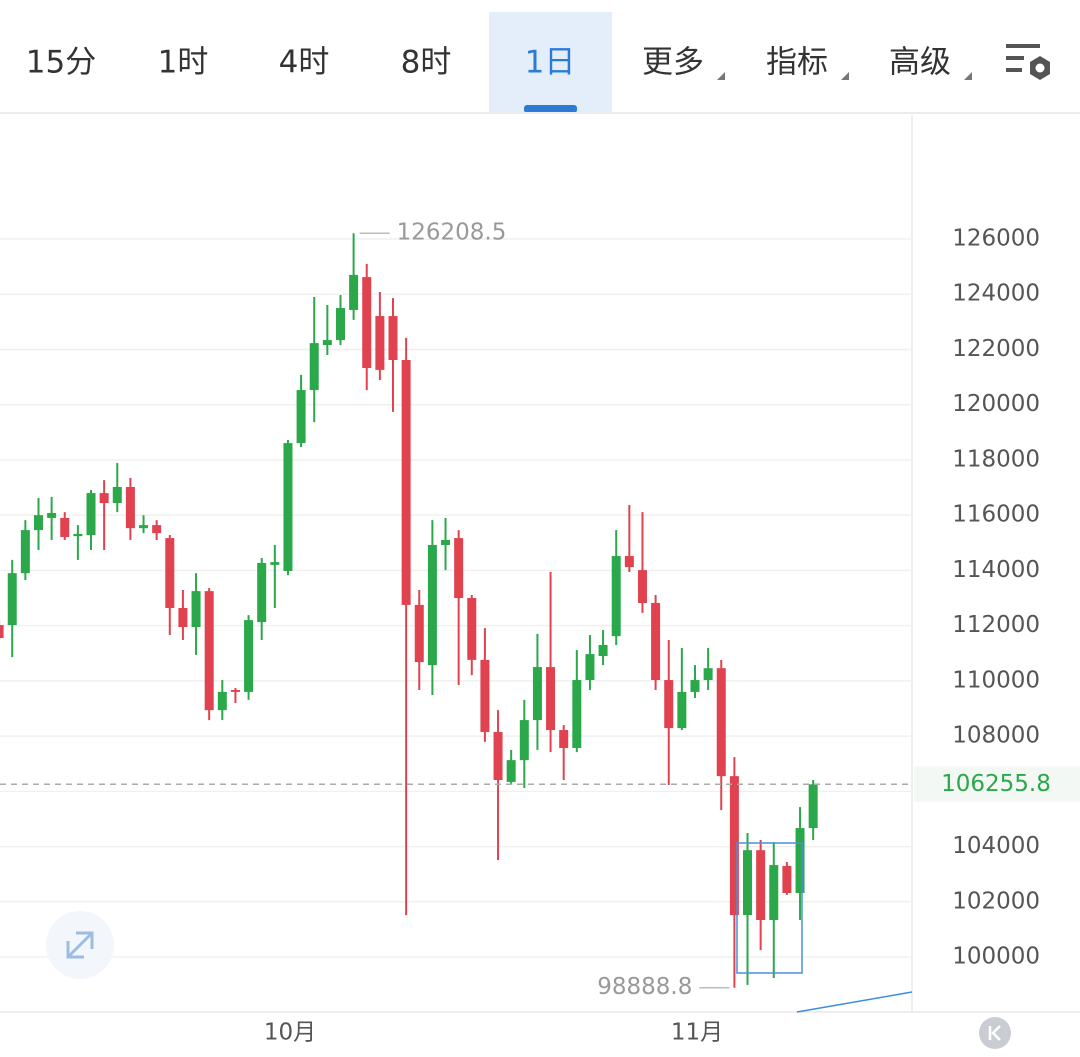 The image size is (1080, 1057). What do you see at coordinates (996, 239) in the screenshot?
I see `y-tick-label: 126000` at bounding box center [996, 239].